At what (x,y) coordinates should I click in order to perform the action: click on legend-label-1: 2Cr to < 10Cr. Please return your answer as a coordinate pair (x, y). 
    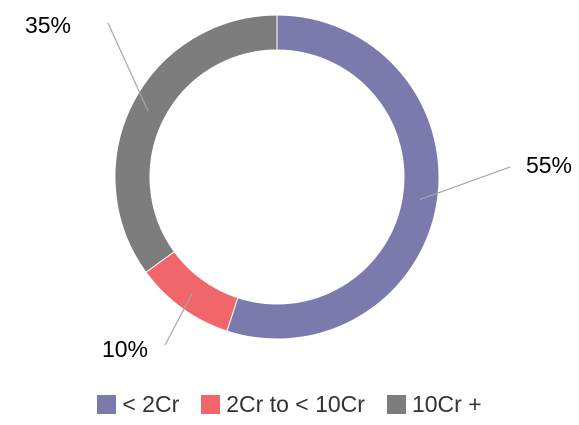
    Looking at the image, I should click on (295, 403).